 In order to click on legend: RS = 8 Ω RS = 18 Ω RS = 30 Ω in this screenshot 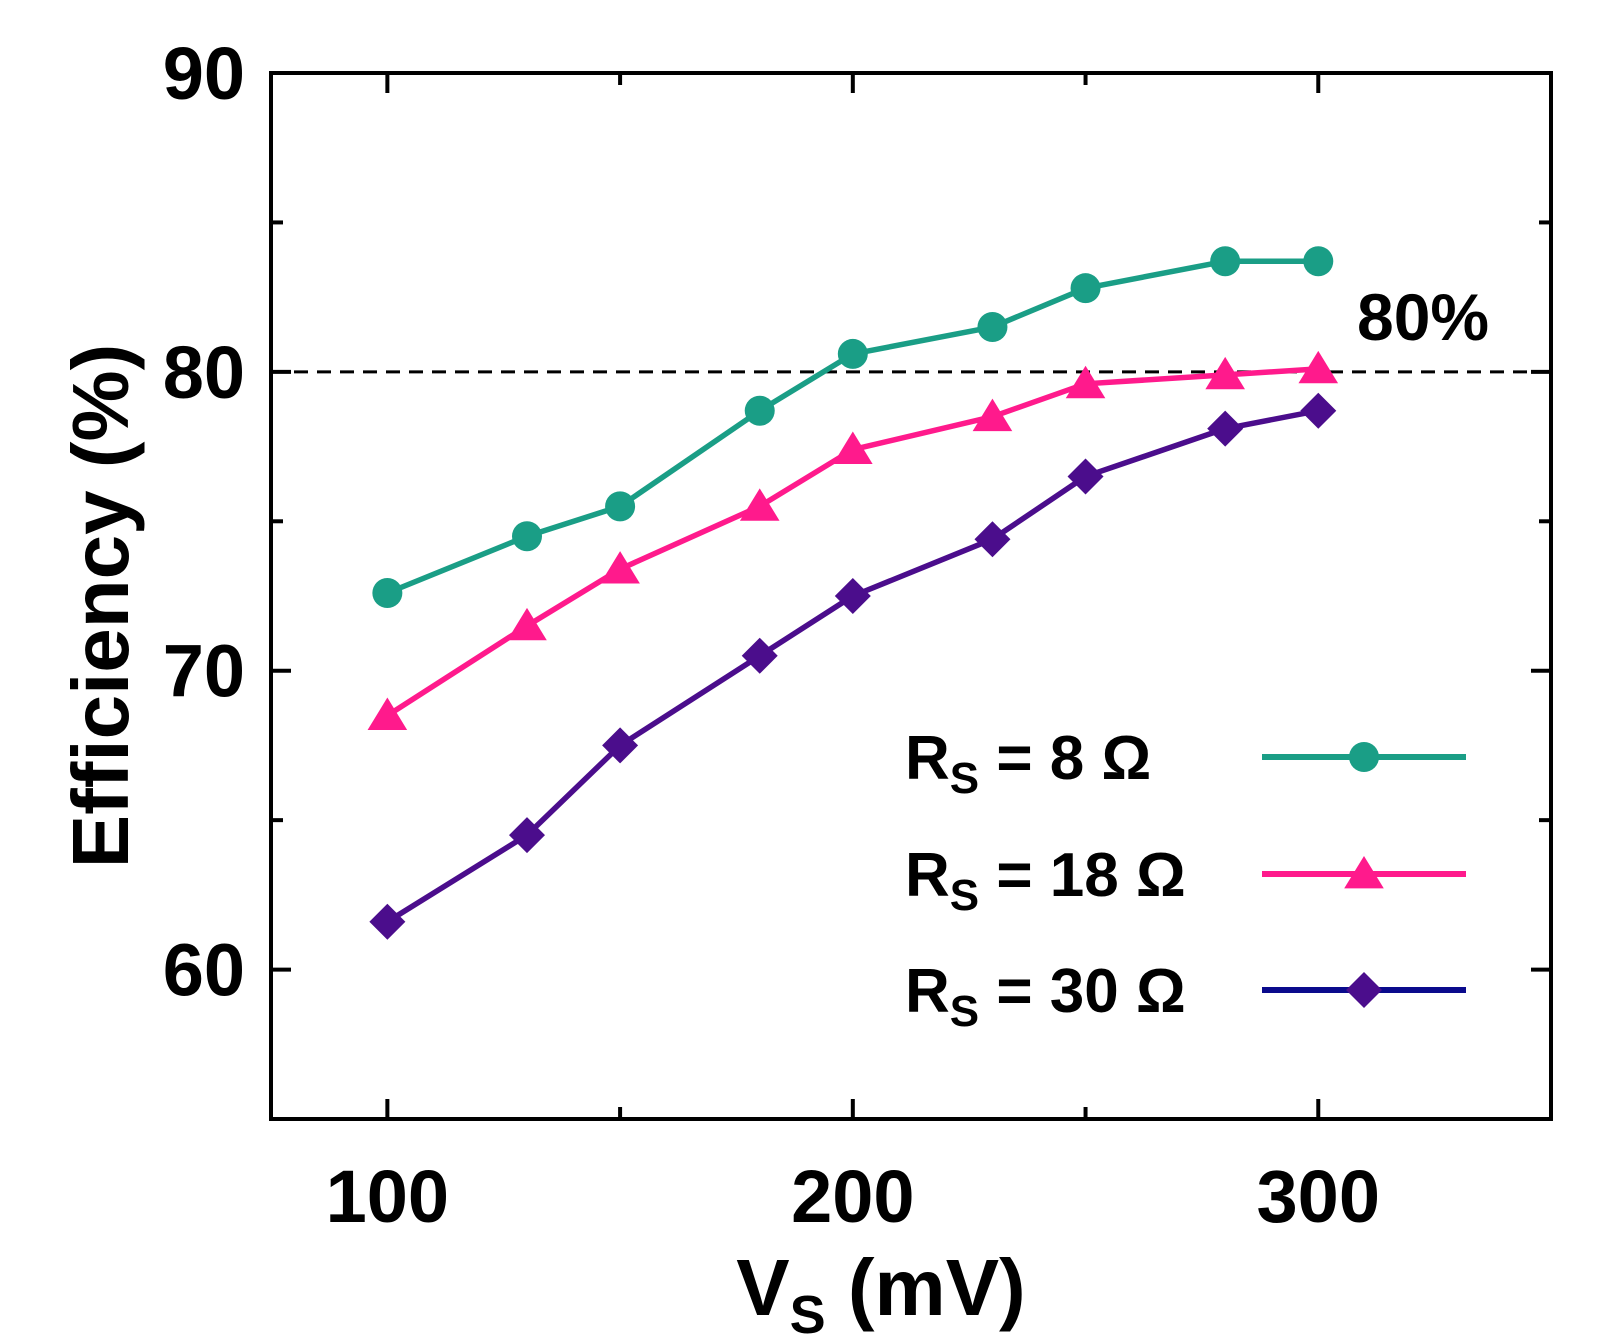, I will do `click(1185, 880)`.